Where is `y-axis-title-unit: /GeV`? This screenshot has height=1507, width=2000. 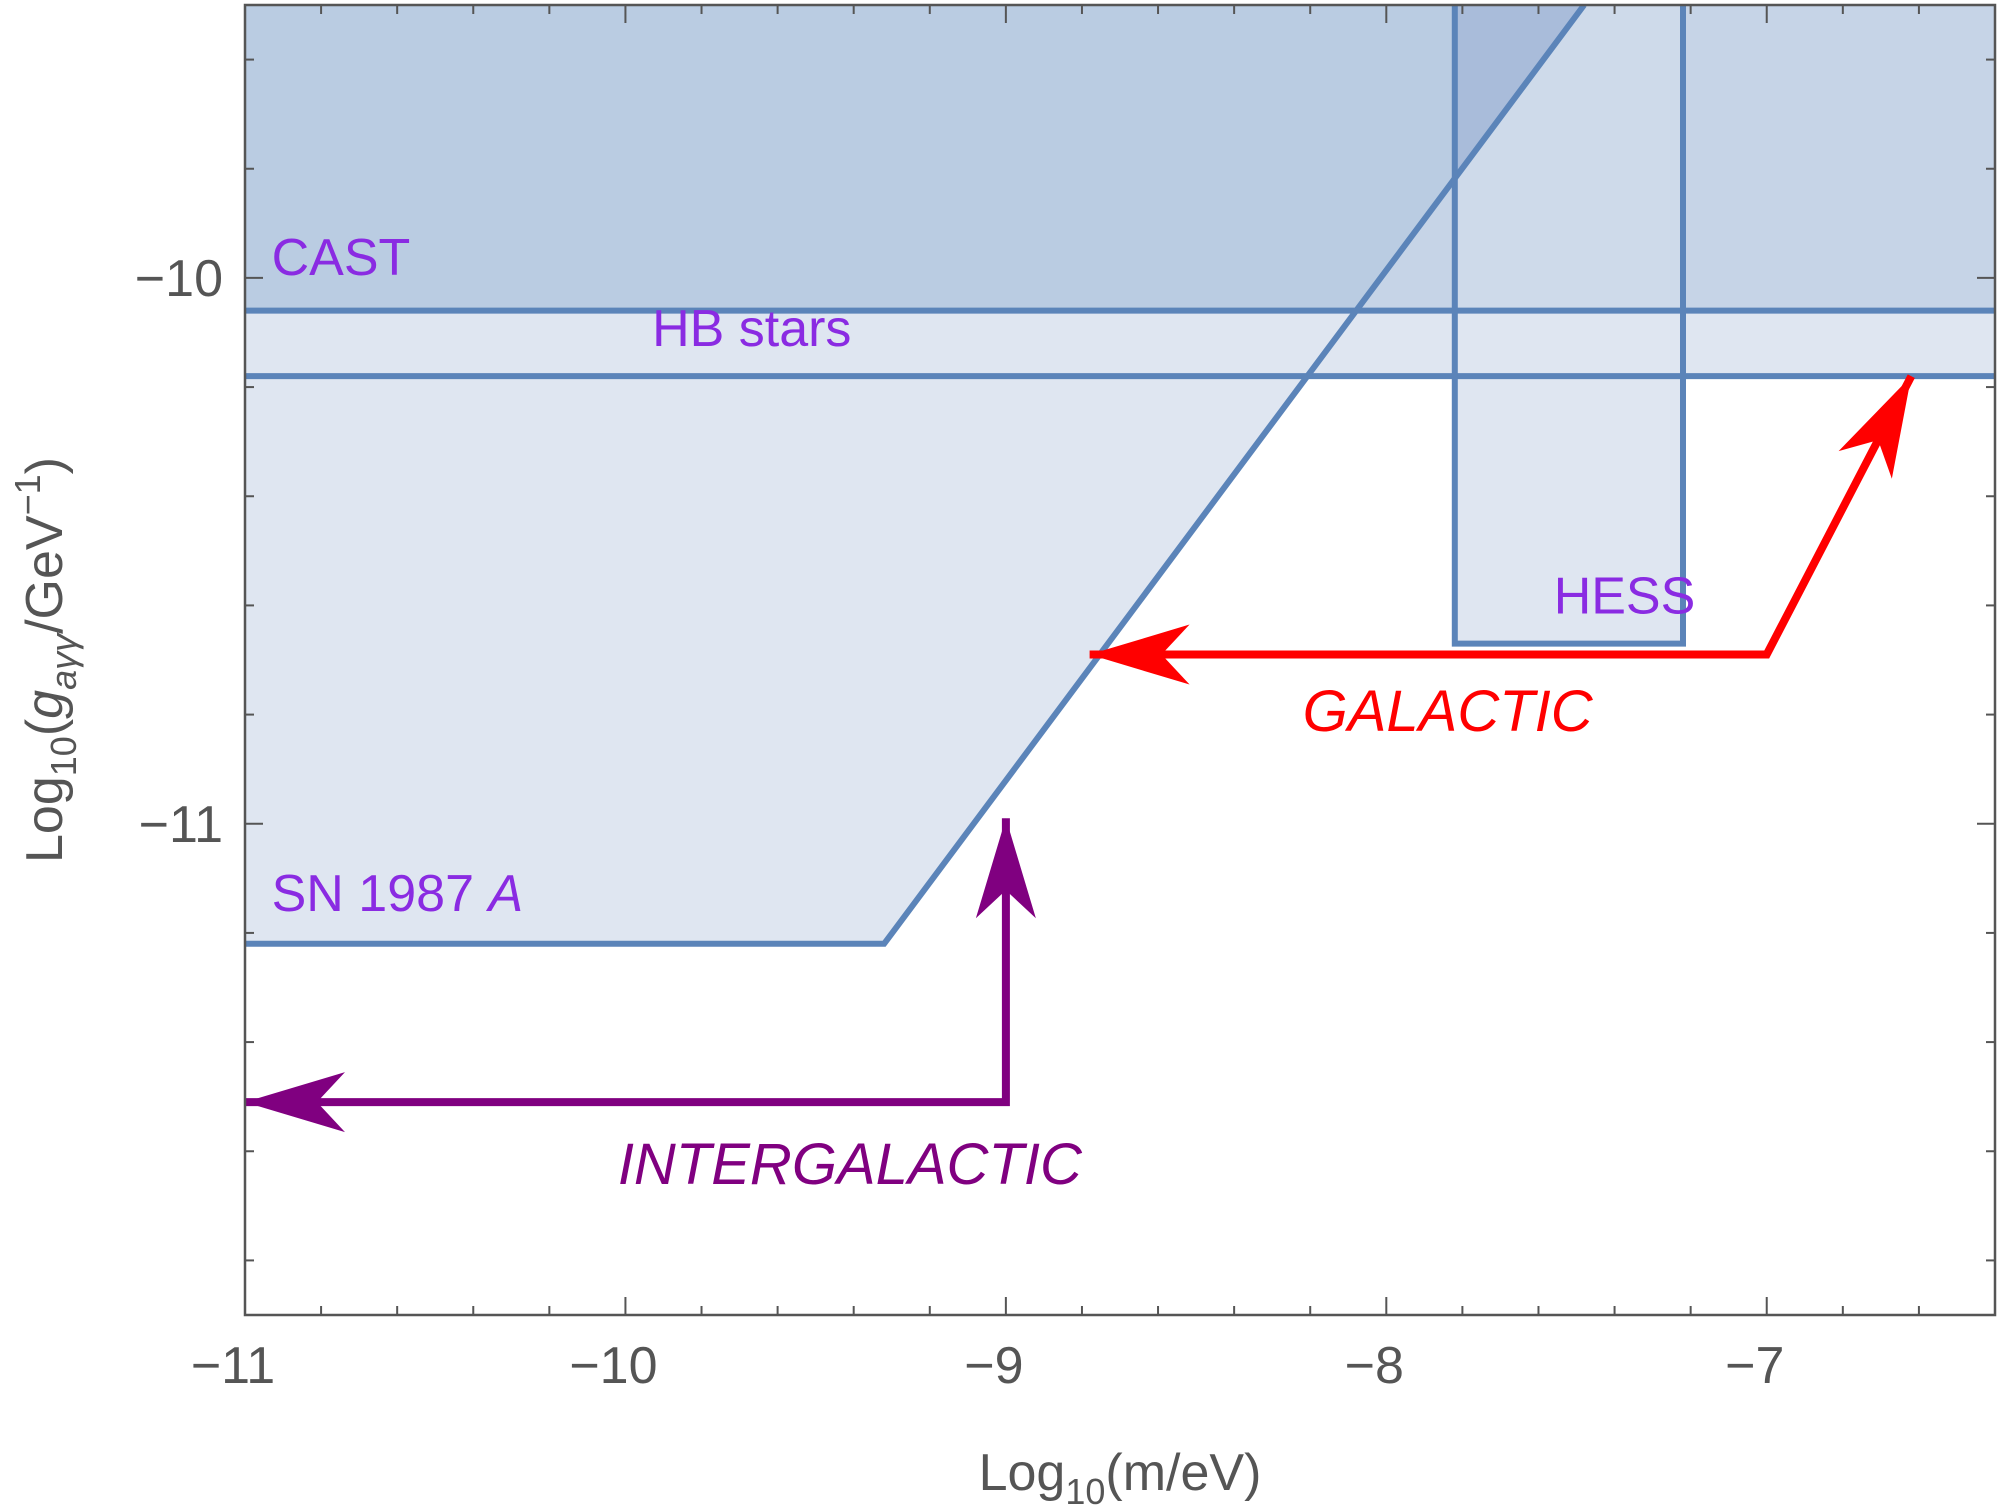
y-axis-title-unit: /GeV is located at coordinates (45, 574).